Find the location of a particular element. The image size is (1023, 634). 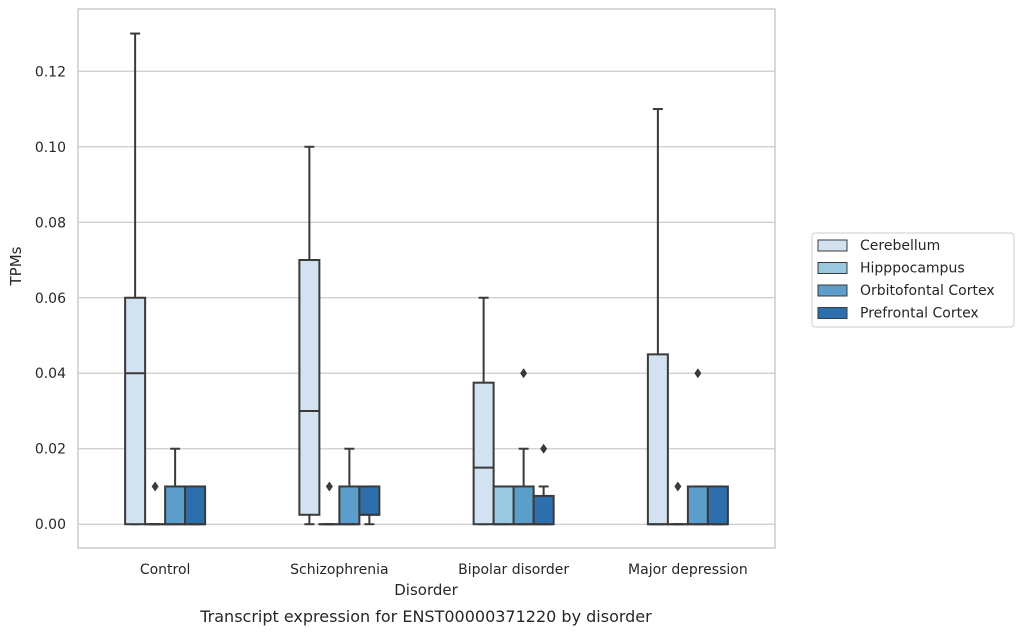

x-tick-label: Bipolar disorder is located at coordinates (513, 570).